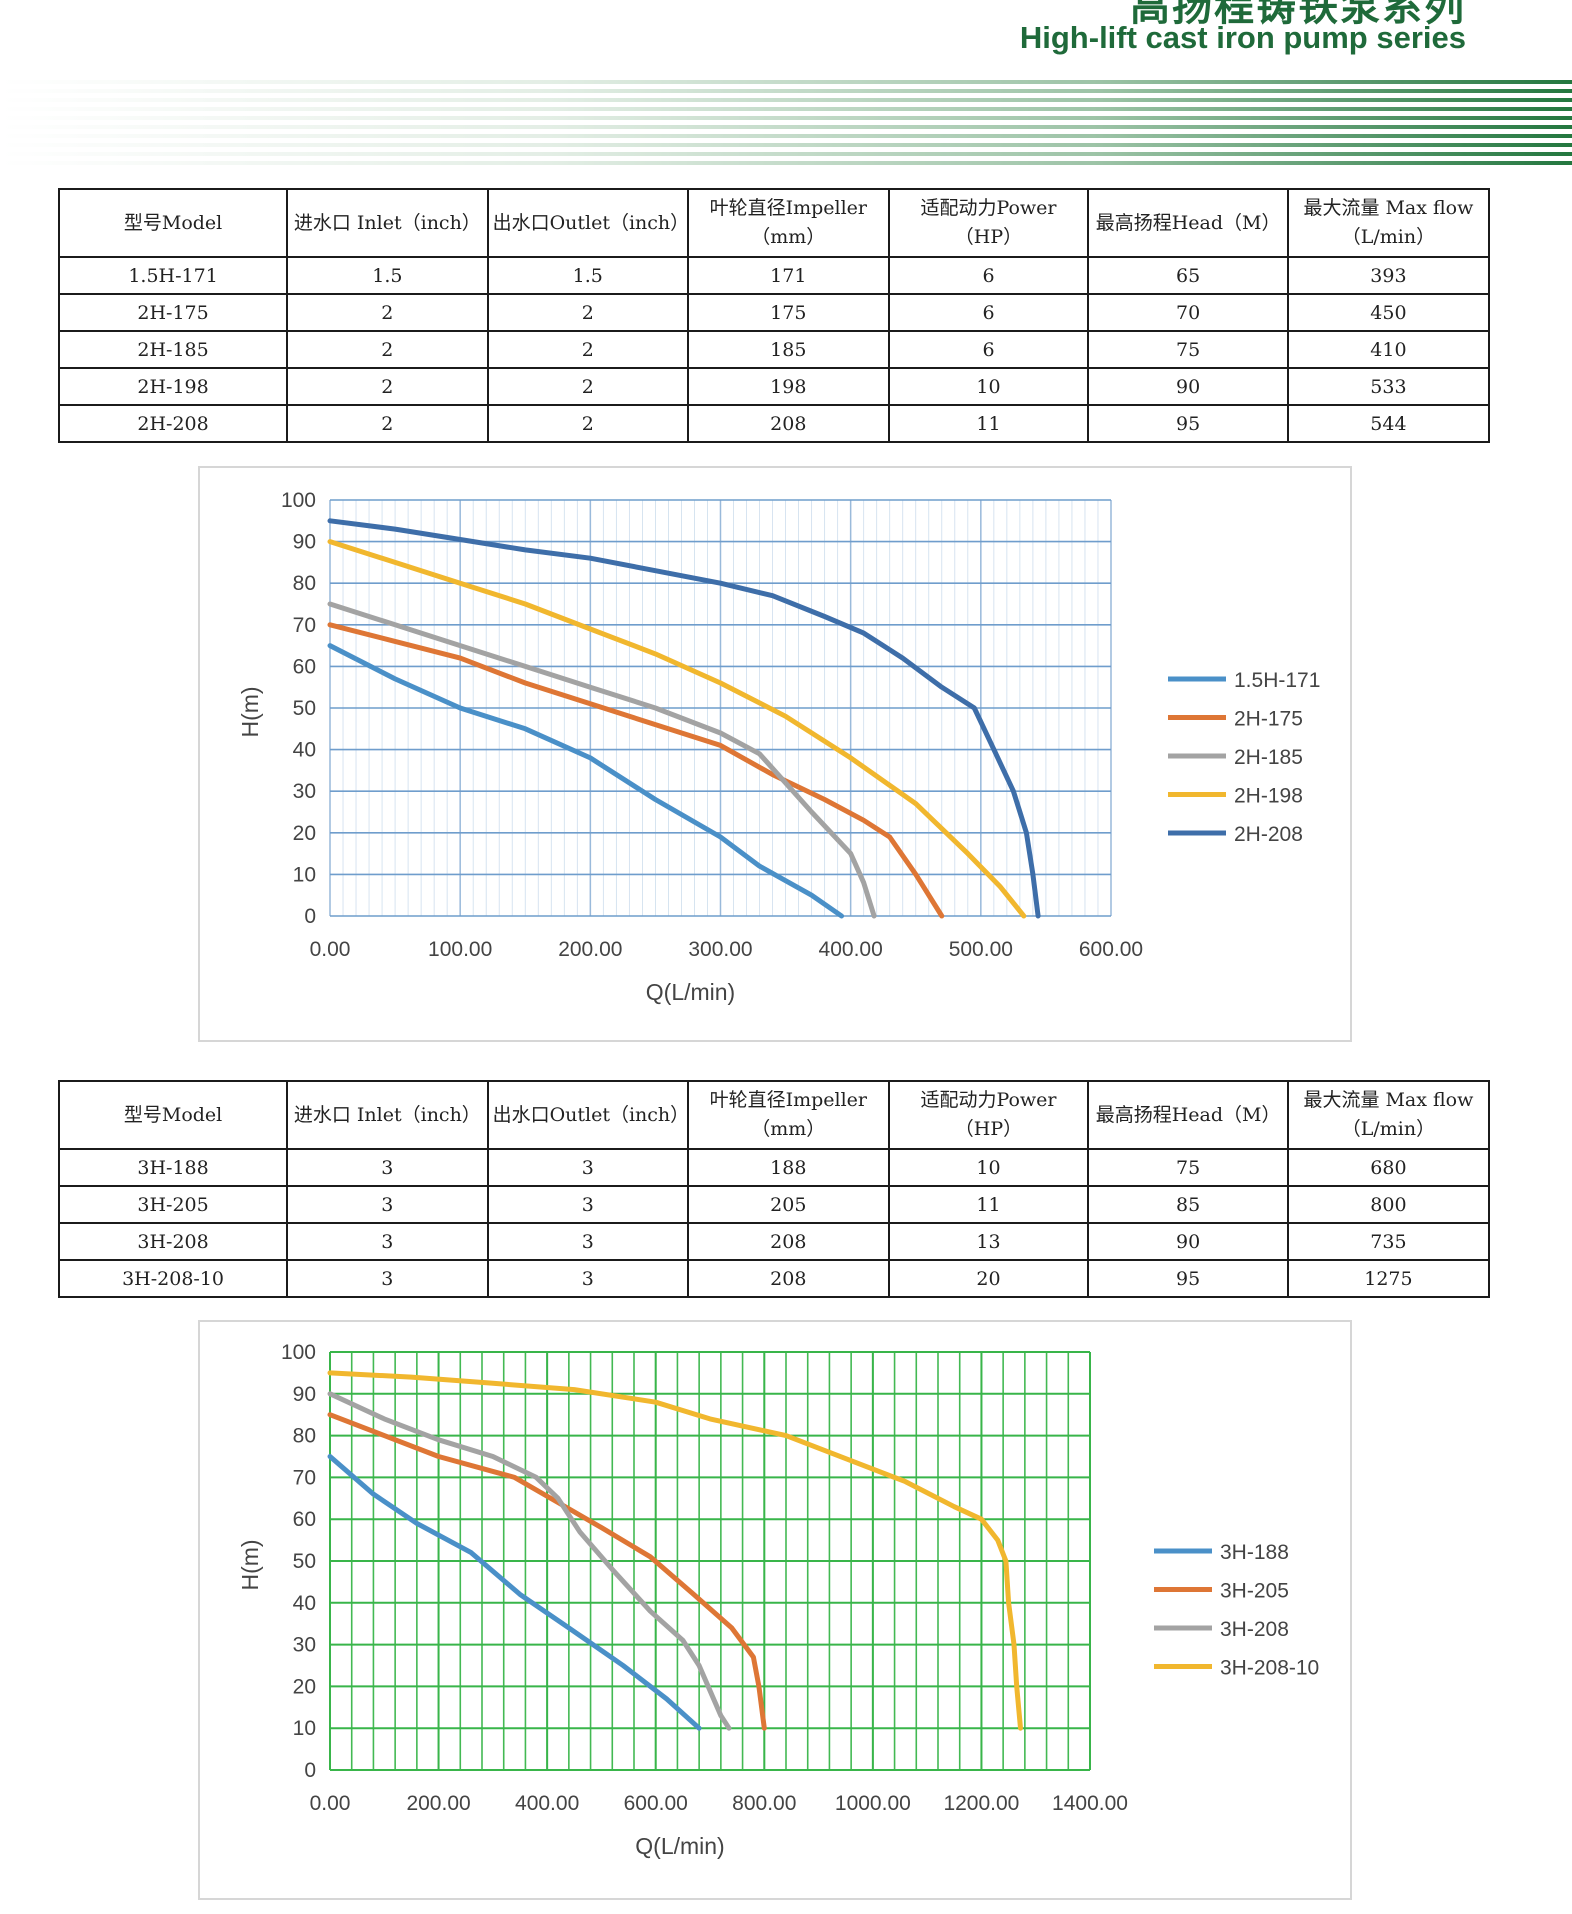 This screenshot has width=1572, height=1914. I want to click on table-row: 2H-198 2 2 198 10 90 533, so click(774, 386).